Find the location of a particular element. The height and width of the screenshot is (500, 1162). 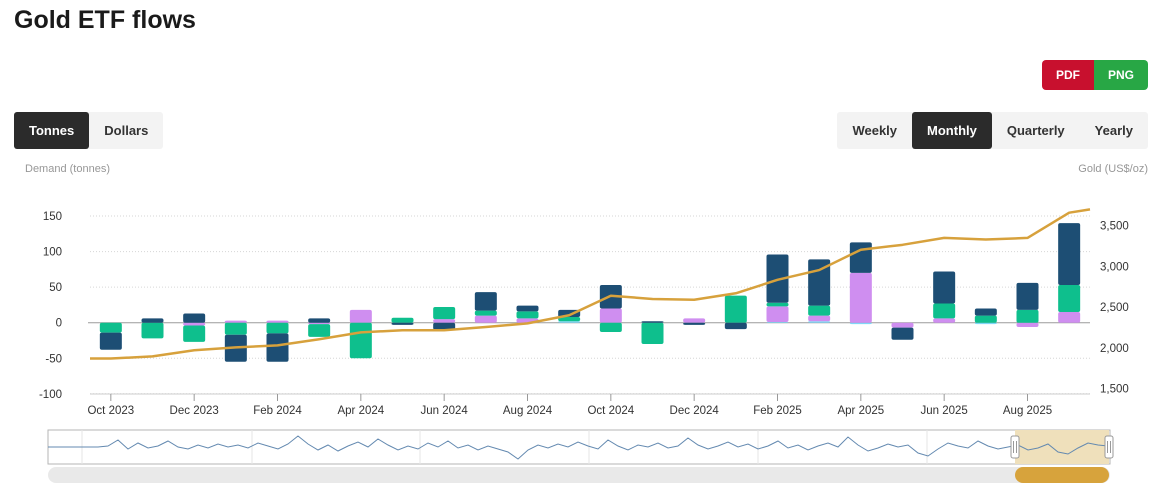

period-option-monthly: Monthly is located at coordinates (952, 130).